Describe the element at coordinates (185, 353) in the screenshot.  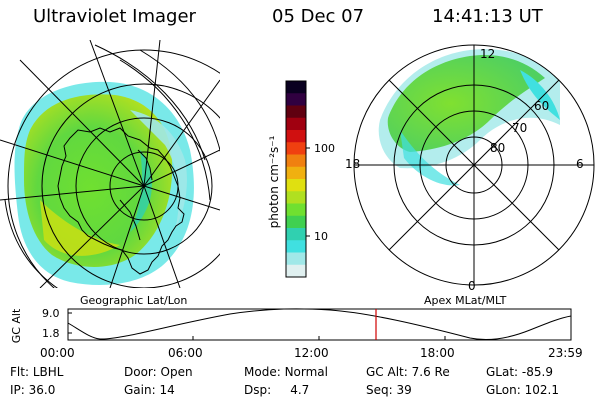
I see `xtick-label-0600: 06:00` at that location.